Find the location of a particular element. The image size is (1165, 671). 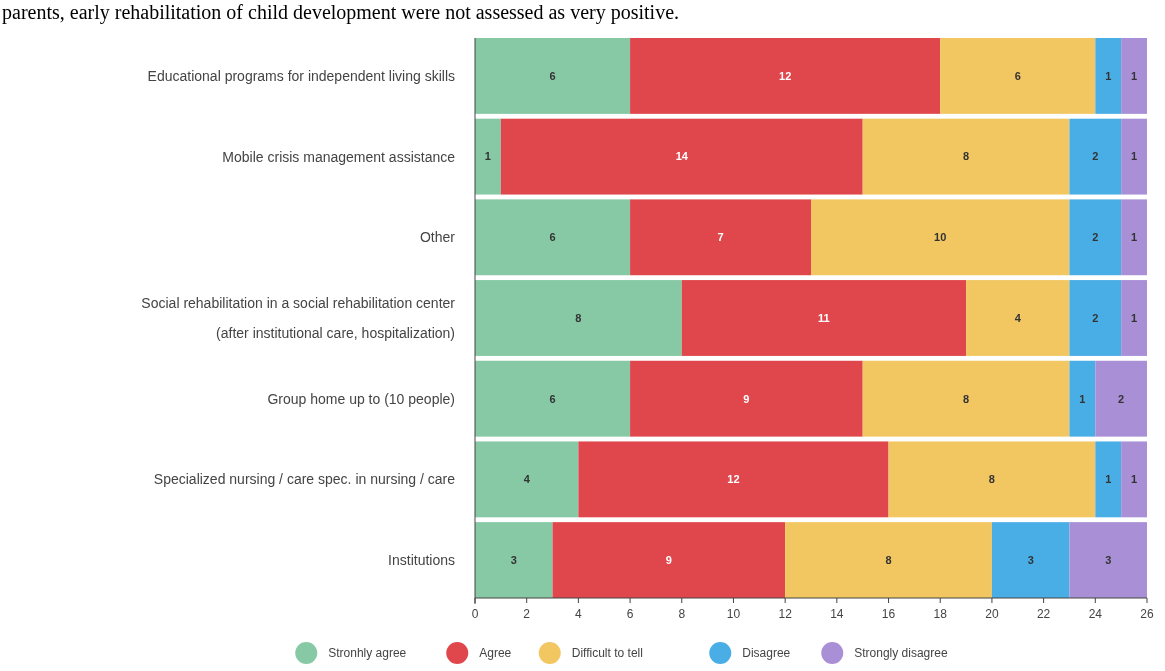

legend-label: Agree is located at coordinates (495, 653).